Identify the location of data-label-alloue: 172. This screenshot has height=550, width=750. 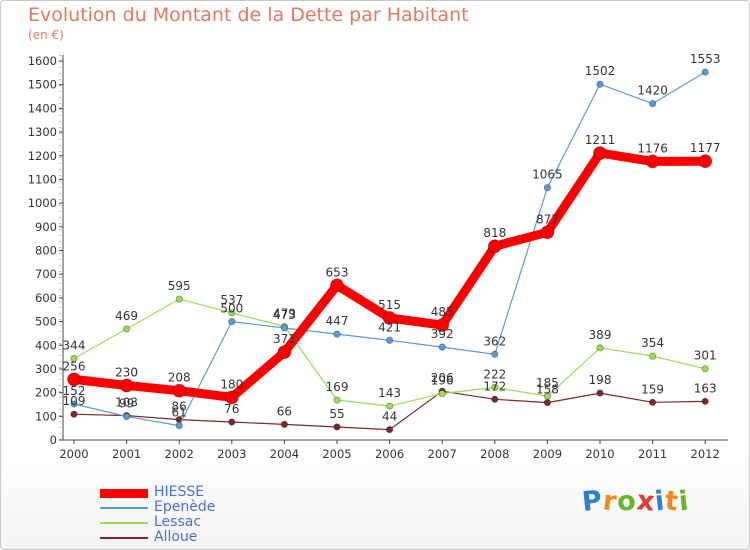
(494, 386).